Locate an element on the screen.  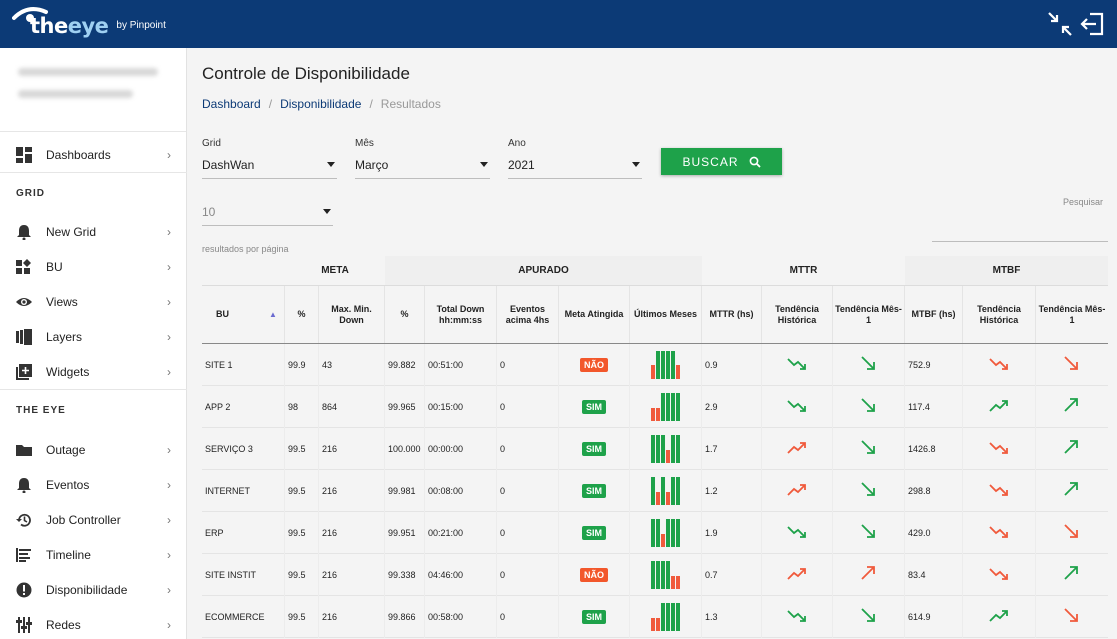
sidebar-item-widgets: Widgets › is located at coordinates (93, 371).